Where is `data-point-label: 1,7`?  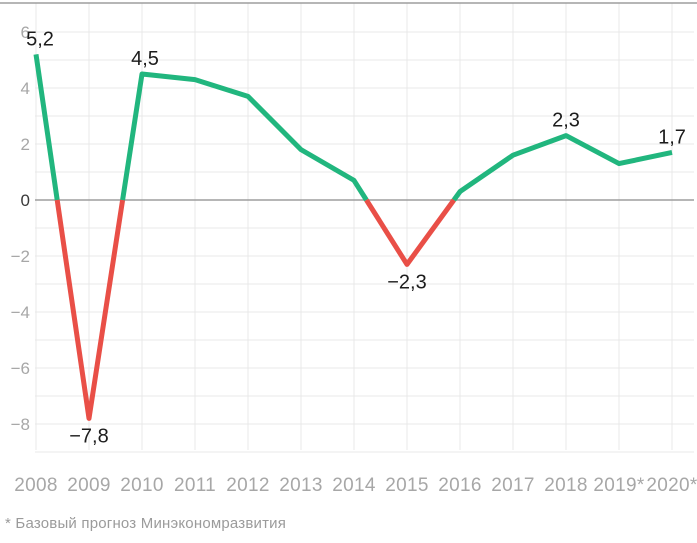
data-point-label: 1,7 is located at coordinates (672, 137).